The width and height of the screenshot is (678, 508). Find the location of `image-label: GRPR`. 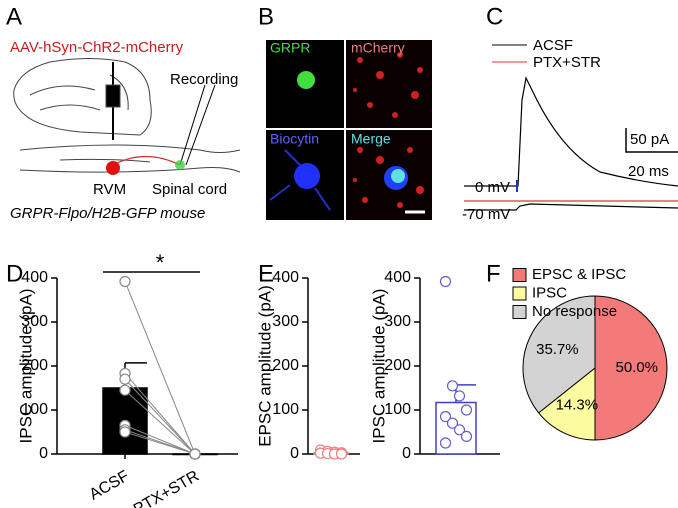

image-label: GRPR is located at coordinates (290, 48).